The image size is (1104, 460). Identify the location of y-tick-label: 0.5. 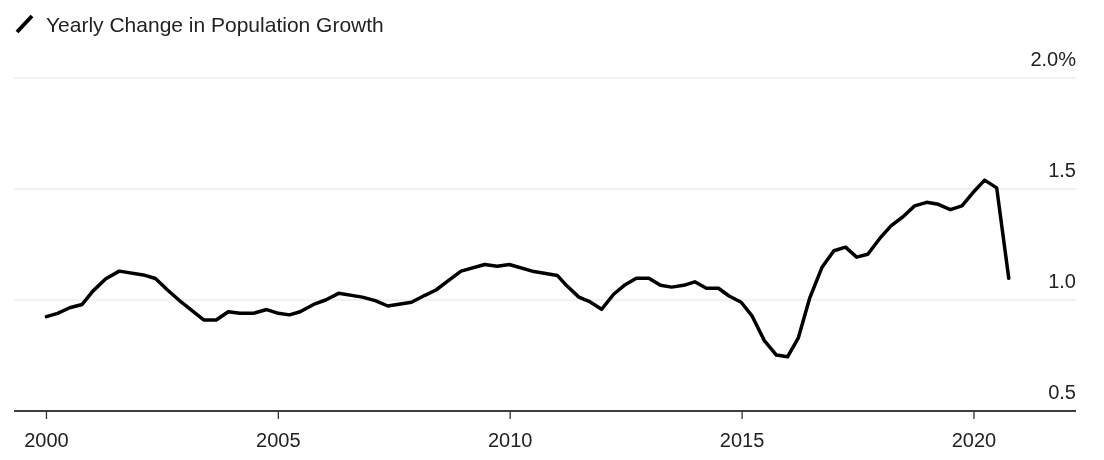
(1062, 392).